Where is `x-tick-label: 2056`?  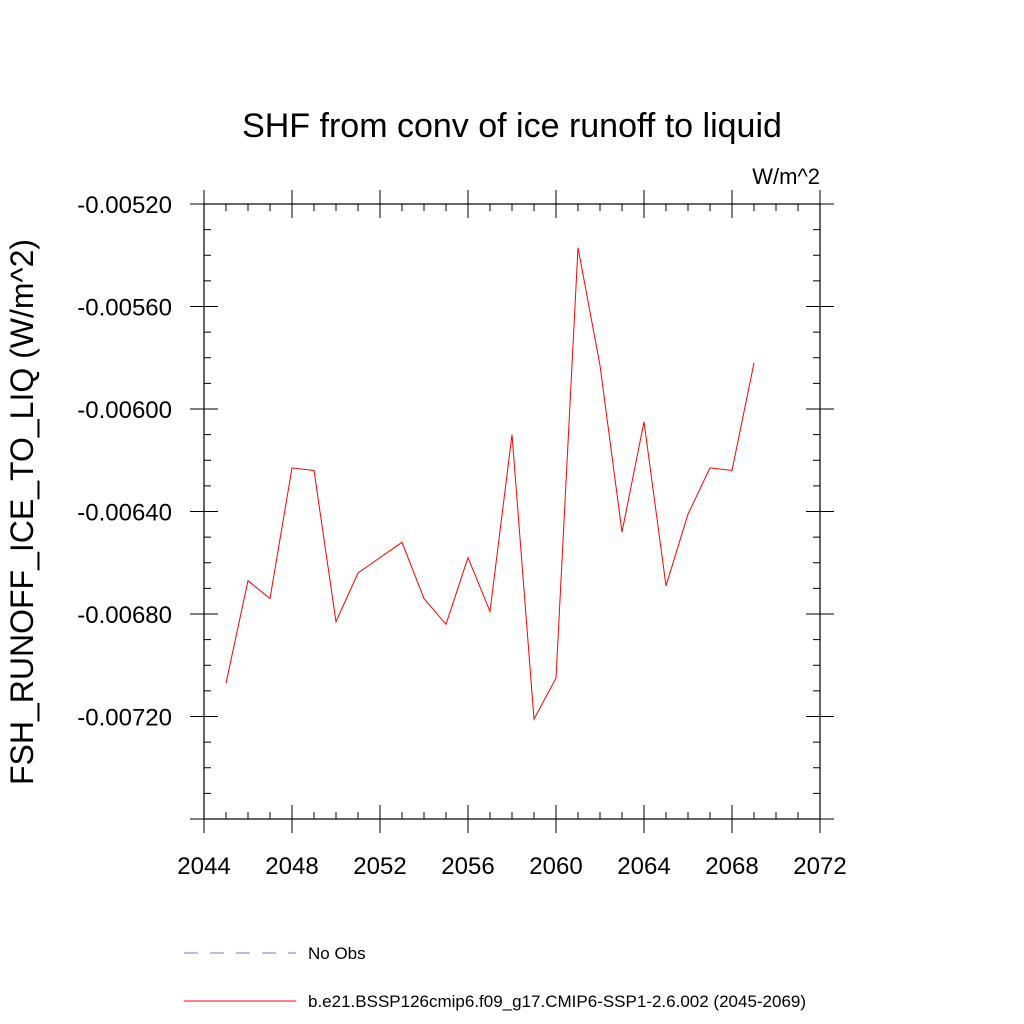 x-tick-label: 2056 is located at coordinates (467, 866).